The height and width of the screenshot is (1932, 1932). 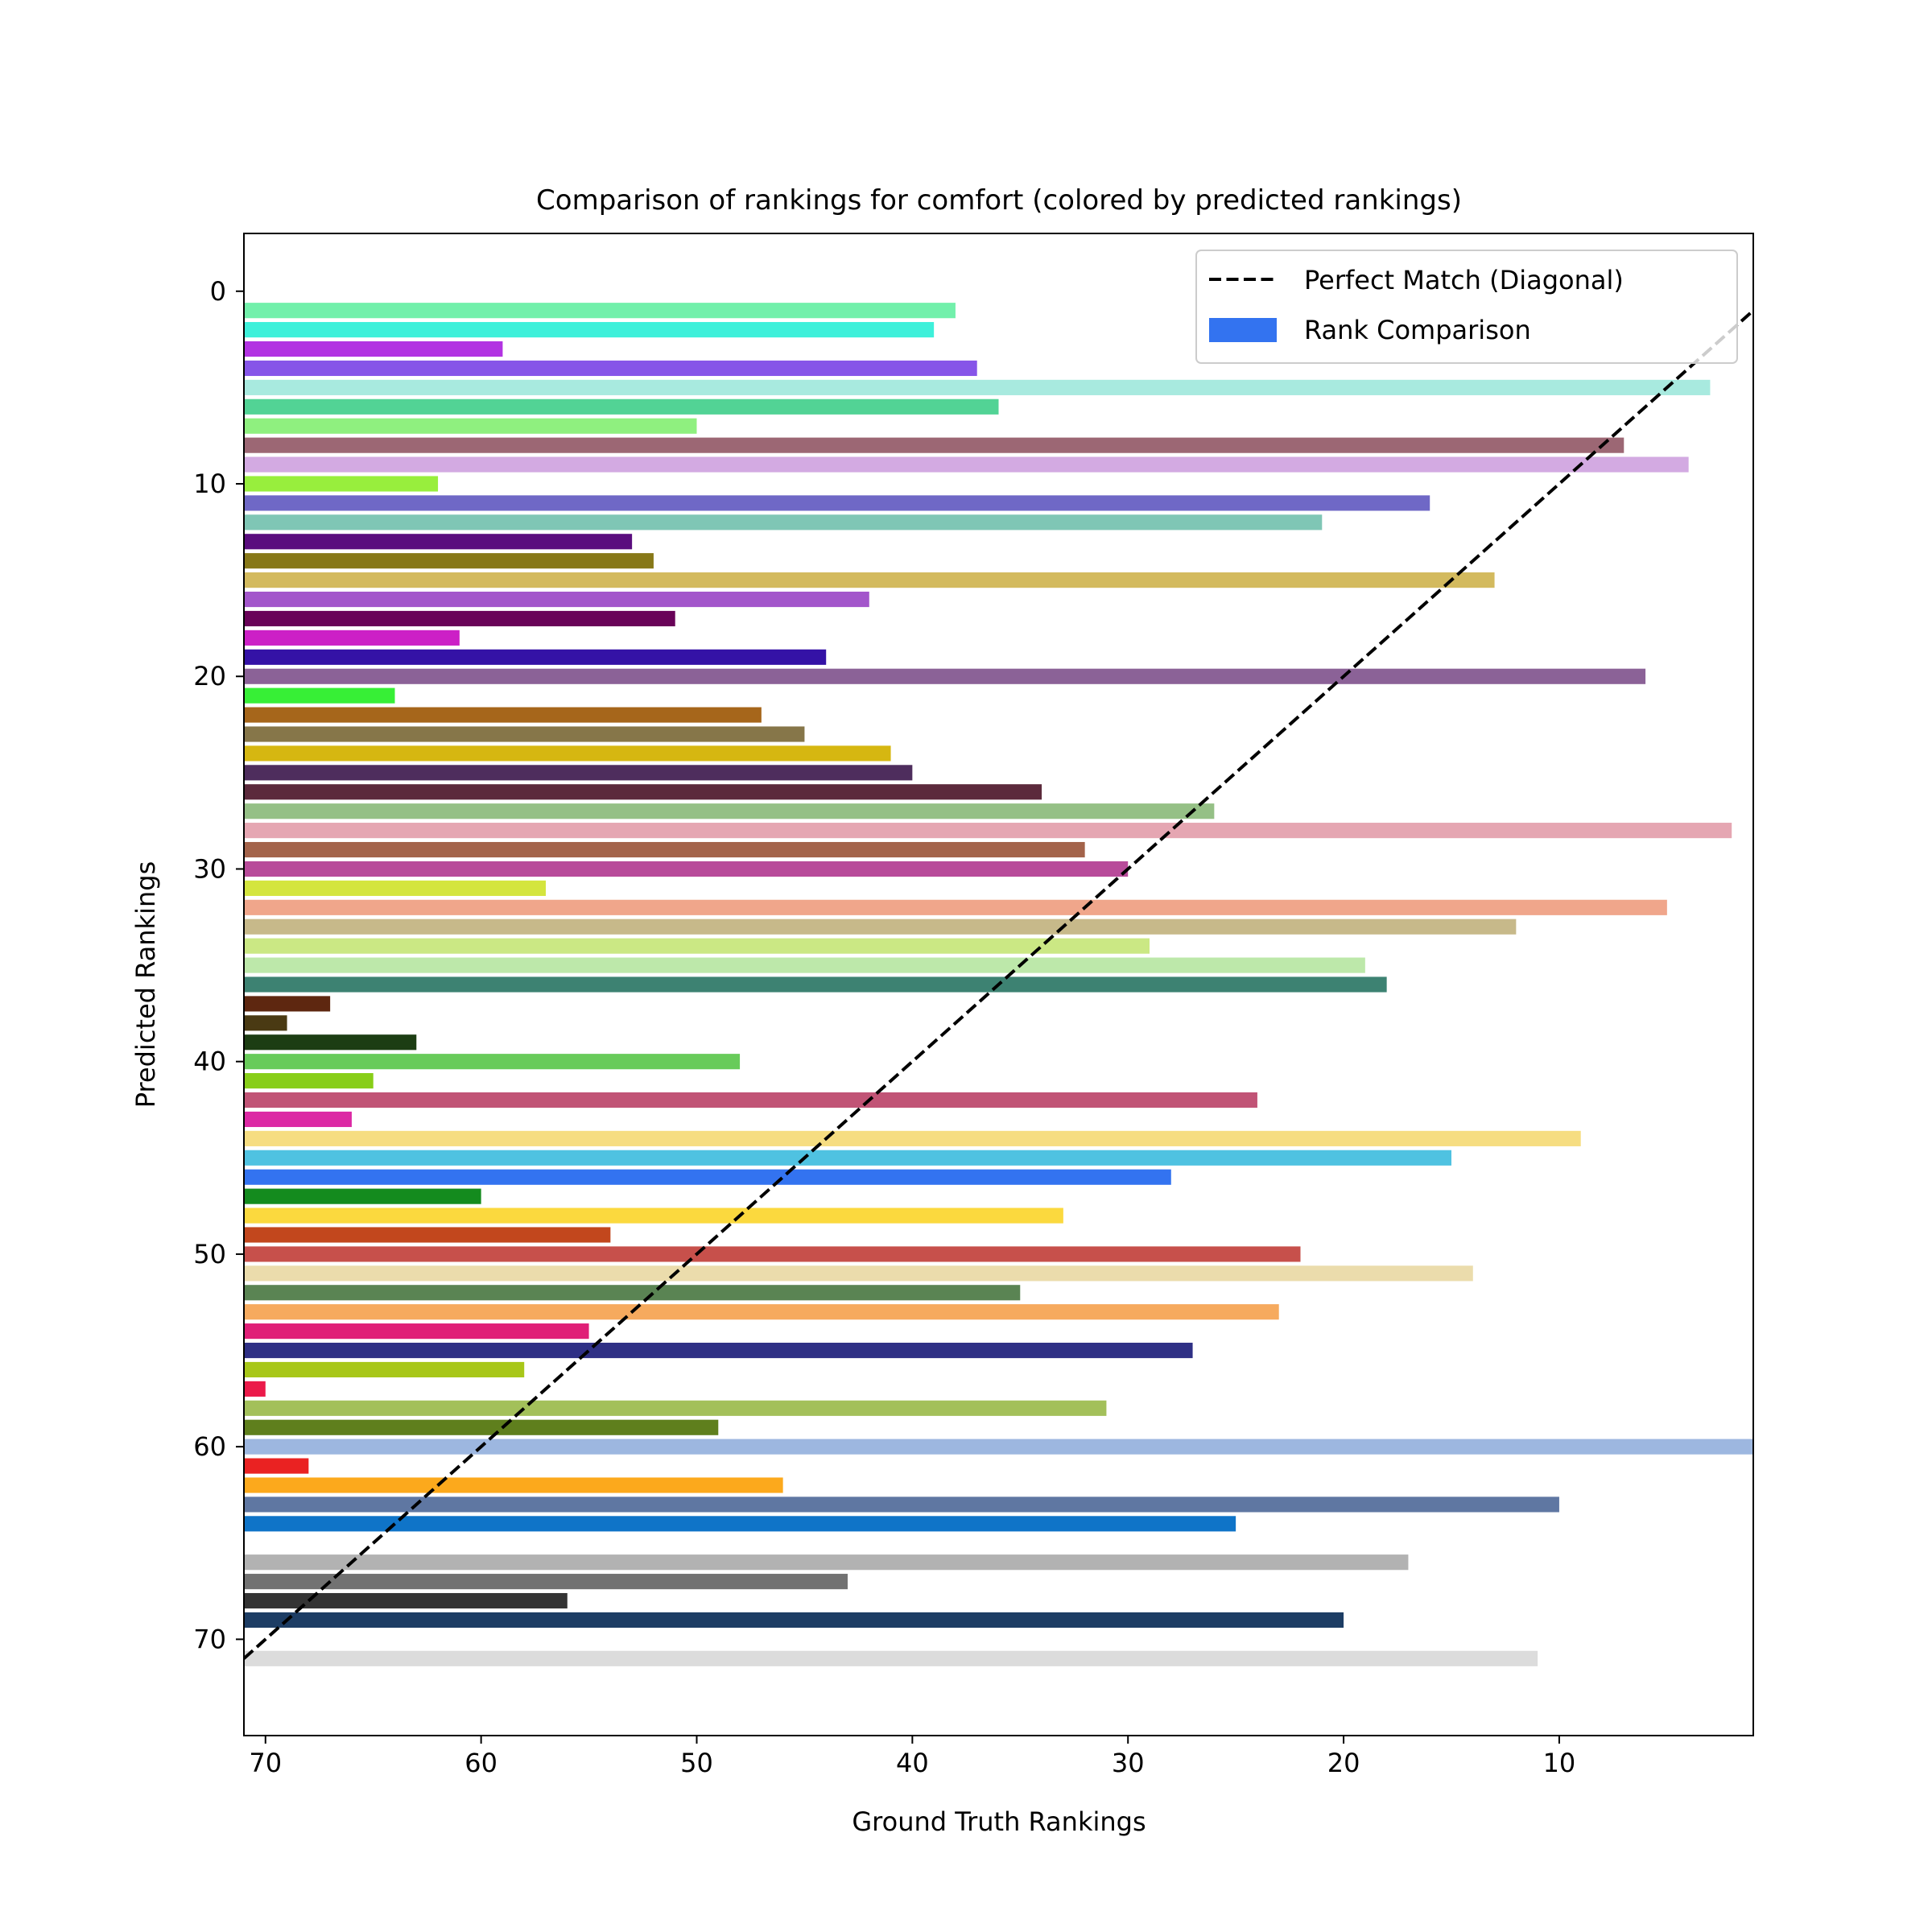 What do you see at coordinates (1128, 1763) in the screenshot?
I see `x-tick-label: 30` at bounding box center [1128, 1763].